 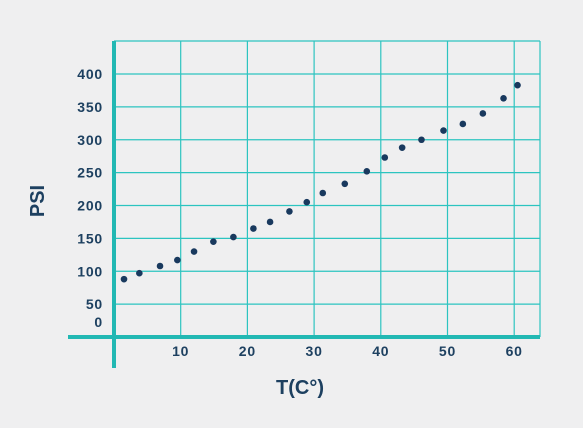 I want to click on y-tick-label: 400, so click(x=90, y=74).